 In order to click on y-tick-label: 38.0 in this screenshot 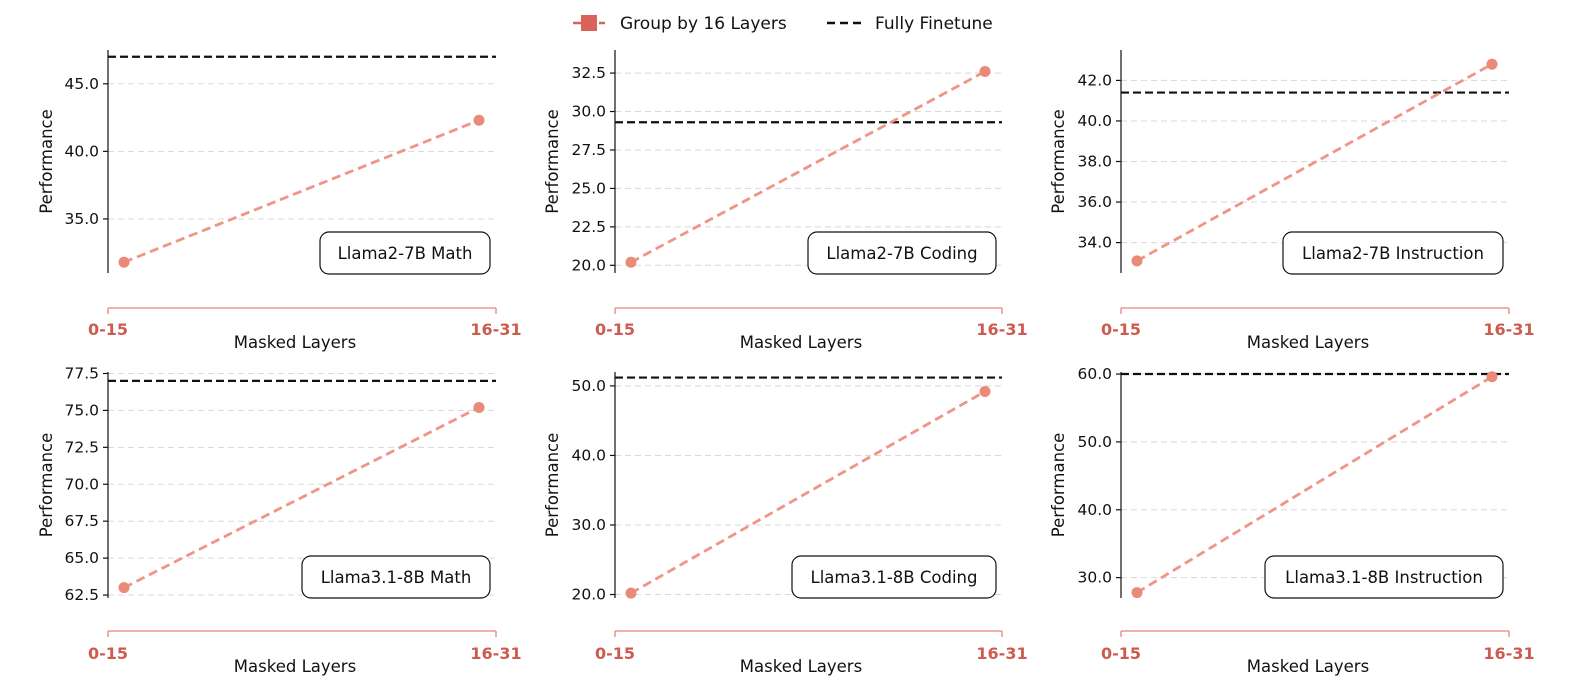, I will do `click(1094, 162)`.